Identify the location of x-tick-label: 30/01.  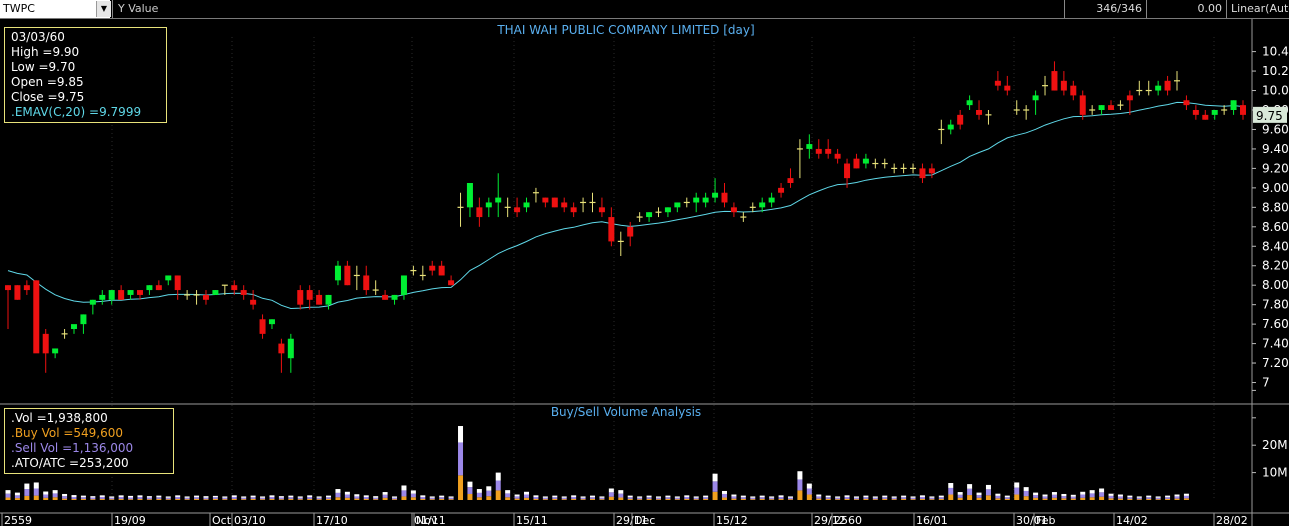
(1032, 520).